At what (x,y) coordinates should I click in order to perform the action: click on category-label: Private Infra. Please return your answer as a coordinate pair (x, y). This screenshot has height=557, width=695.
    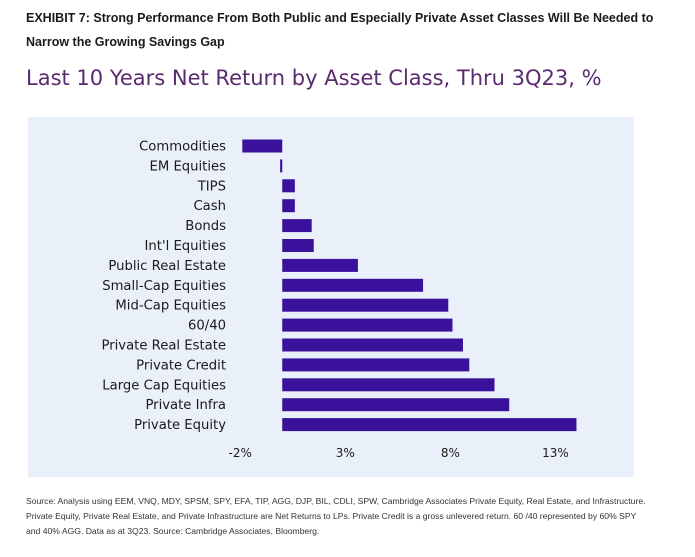
    Looking at the image, I should click on (185, 405).